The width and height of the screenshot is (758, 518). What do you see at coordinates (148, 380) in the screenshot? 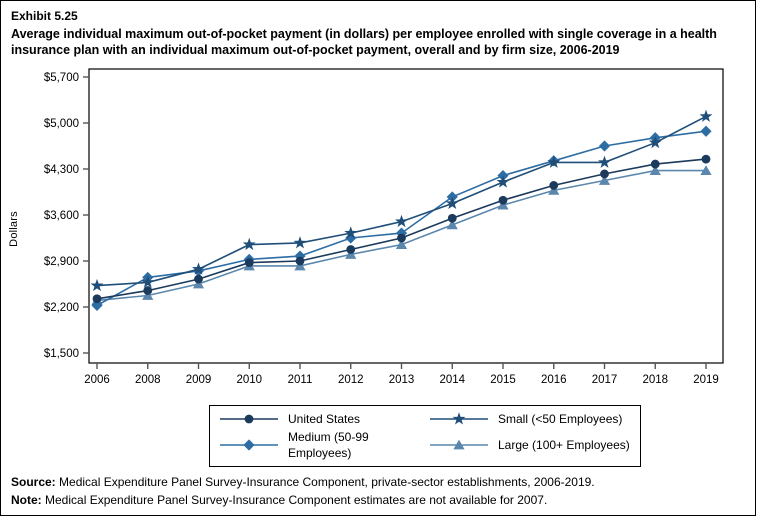
I see `x-tick-label: 2008` at bounding box center [148, 380].